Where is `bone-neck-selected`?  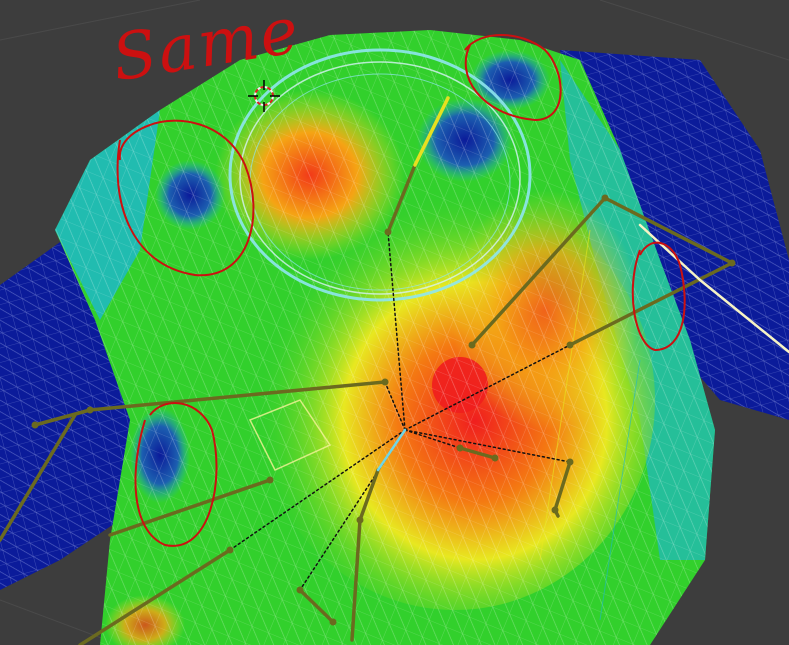 bone-neck-selected is located at coordinates (431, 131).